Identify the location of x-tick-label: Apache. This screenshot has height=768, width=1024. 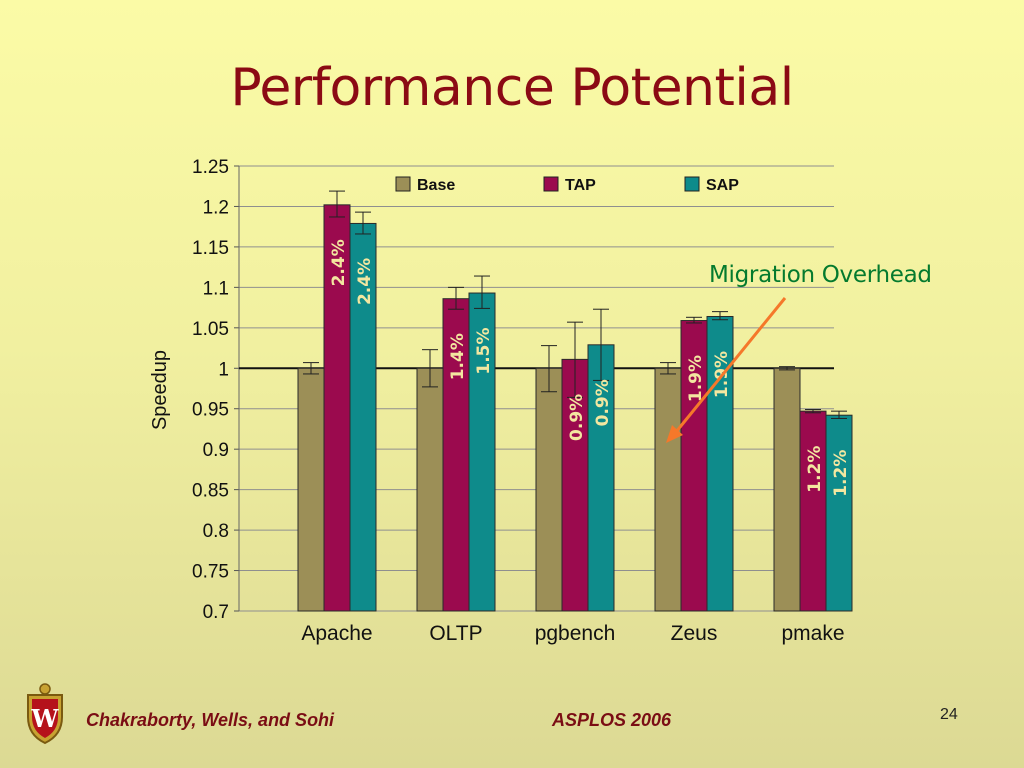
(336, 633).